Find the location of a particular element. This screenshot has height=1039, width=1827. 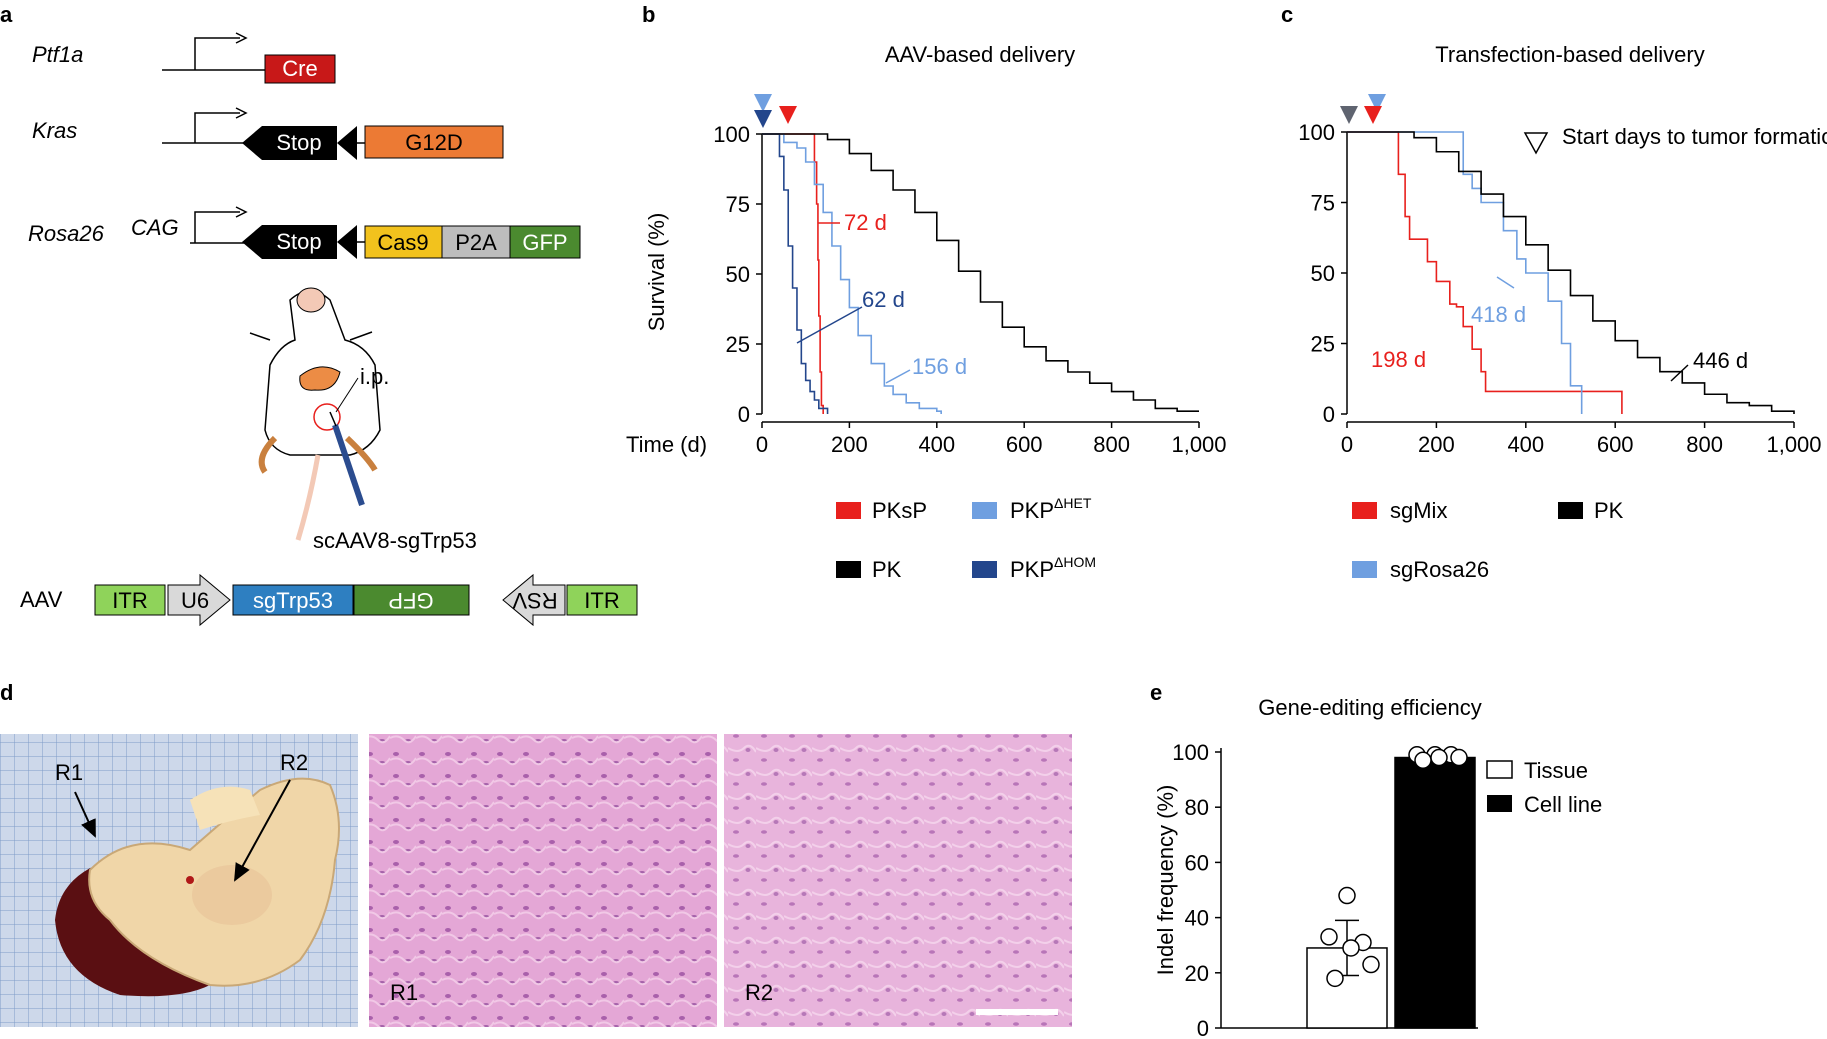

panel-b-plot: 0 25 50 75 100 0 200 400 600 800 1,000 is located at coordinates (970, 275).